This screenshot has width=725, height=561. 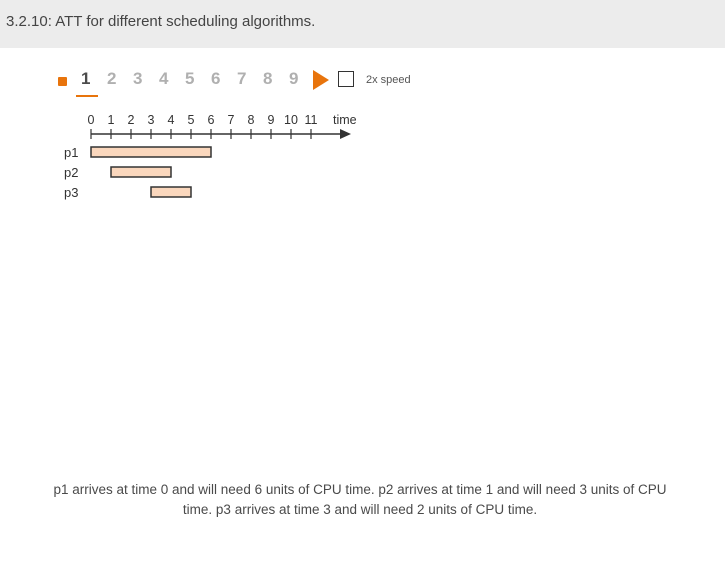 I want to click on active-step-indicator, so click(x=87, y=96).